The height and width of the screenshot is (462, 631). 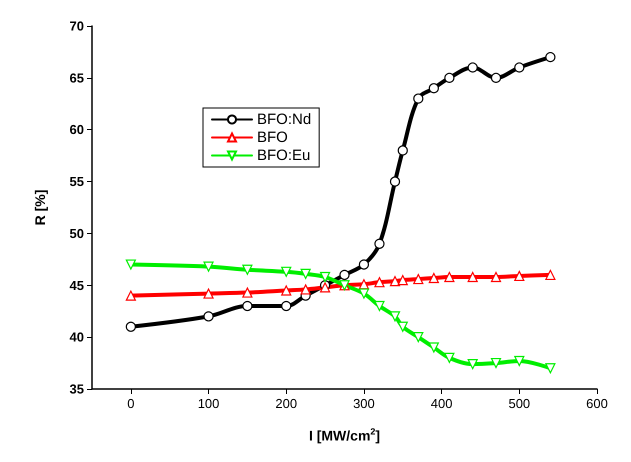 What do you see at coordinates (284, 119) in the screenshot?
I see `legend-label: BFO:Nd` at bounding box center [284, 119].